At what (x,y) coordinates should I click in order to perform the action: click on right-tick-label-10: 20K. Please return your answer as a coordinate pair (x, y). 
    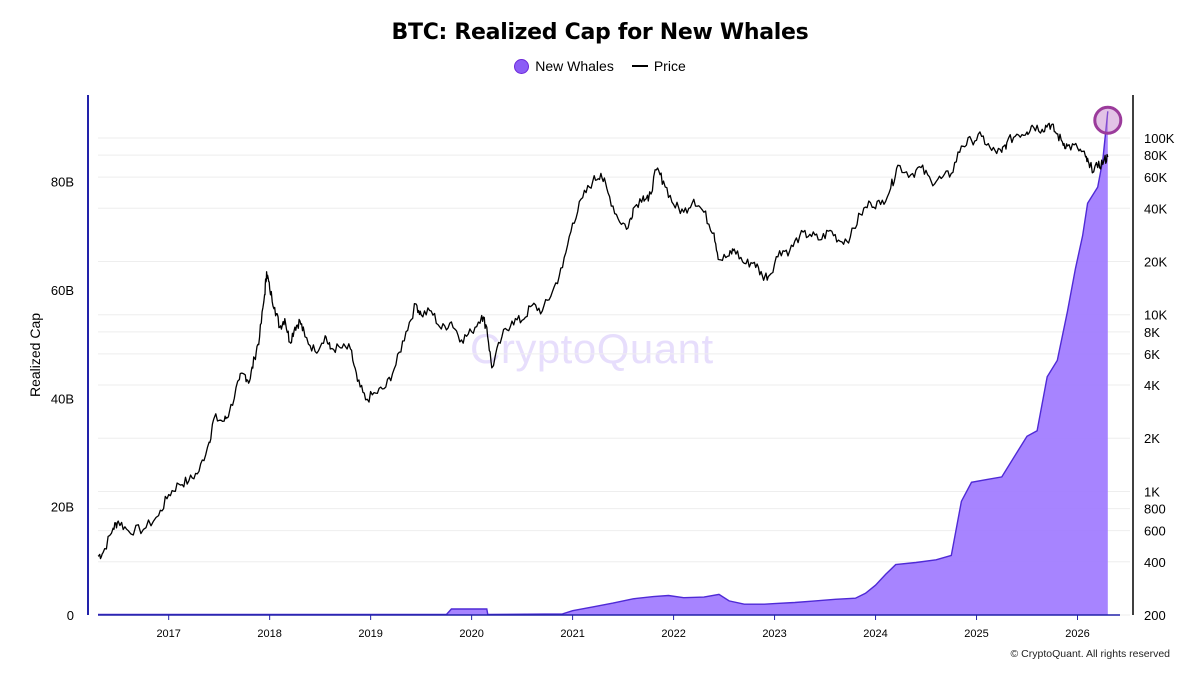
    Looking at the image, I should click on (1155, 261).